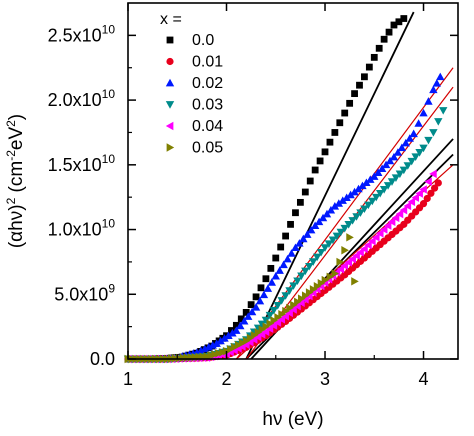 The height and width of the screenshot is (436, 474). What do you see at coordinates (102, 359) in the screenshot?
I see `y-tick-label: 0.0` at bounding box center [102, 359].